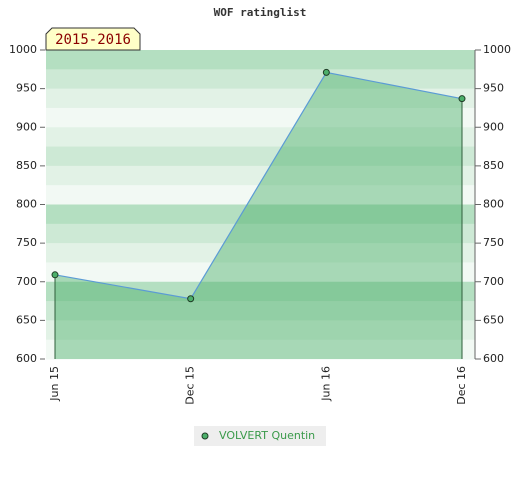  I want to click on y-tick-label: 950, so click(26, 88).